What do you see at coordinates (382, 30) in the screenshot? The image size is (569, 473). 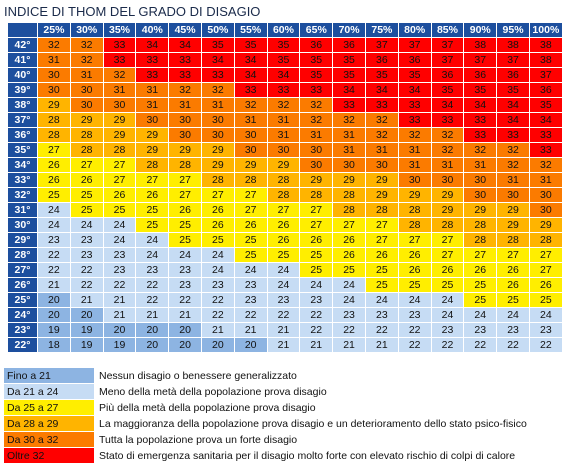 I see `column-header: 75%` at bounding box center [382, 30].